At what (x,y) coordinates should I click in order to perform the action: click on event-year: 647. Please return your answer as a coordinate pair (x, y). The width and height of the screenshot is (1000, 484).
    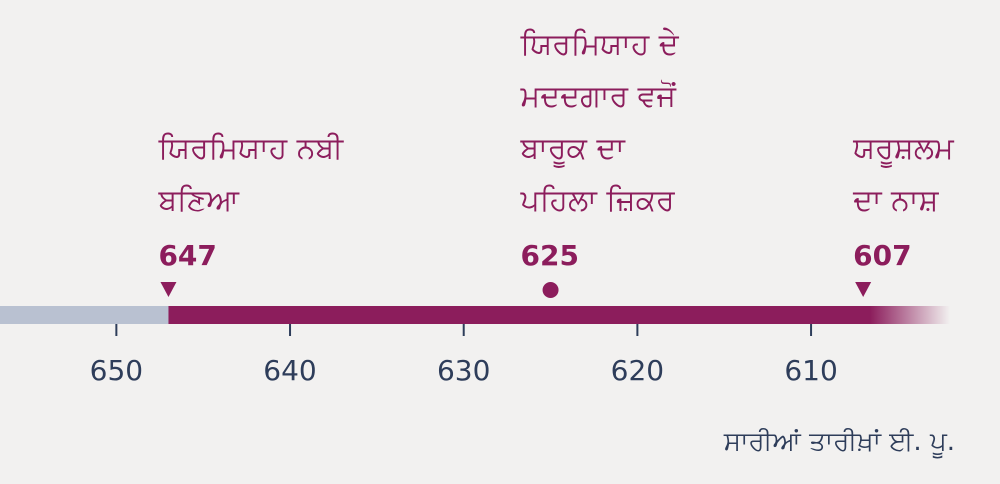
    Looking at the image, I should click on (187, 255).